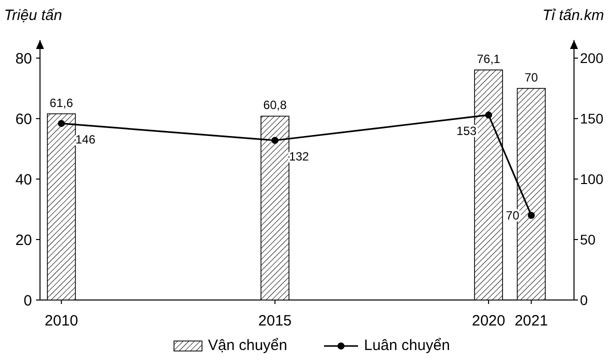 This screenshot has width=608, height=362. What do you see at coordinates (33, 15) in the screenshot?
I see `y-axis-title: Triệu tấn` at bounding box center [33, 15].